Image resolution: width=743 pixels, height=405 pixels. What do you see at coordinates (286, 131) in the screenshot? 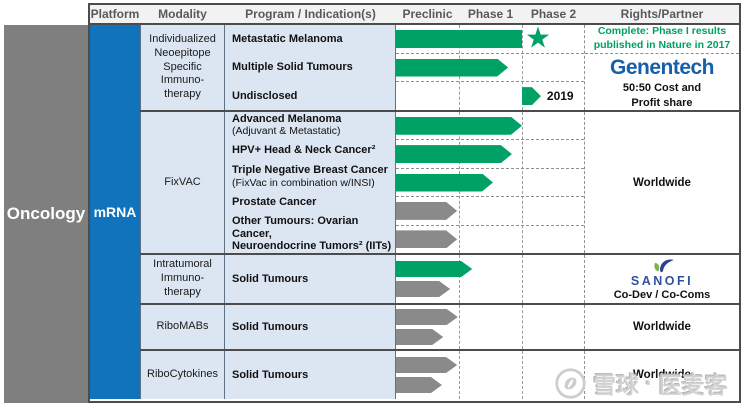
I see `program-sublabel: (Adjuvant & Metastatic)` at bounding box center [286, 131].